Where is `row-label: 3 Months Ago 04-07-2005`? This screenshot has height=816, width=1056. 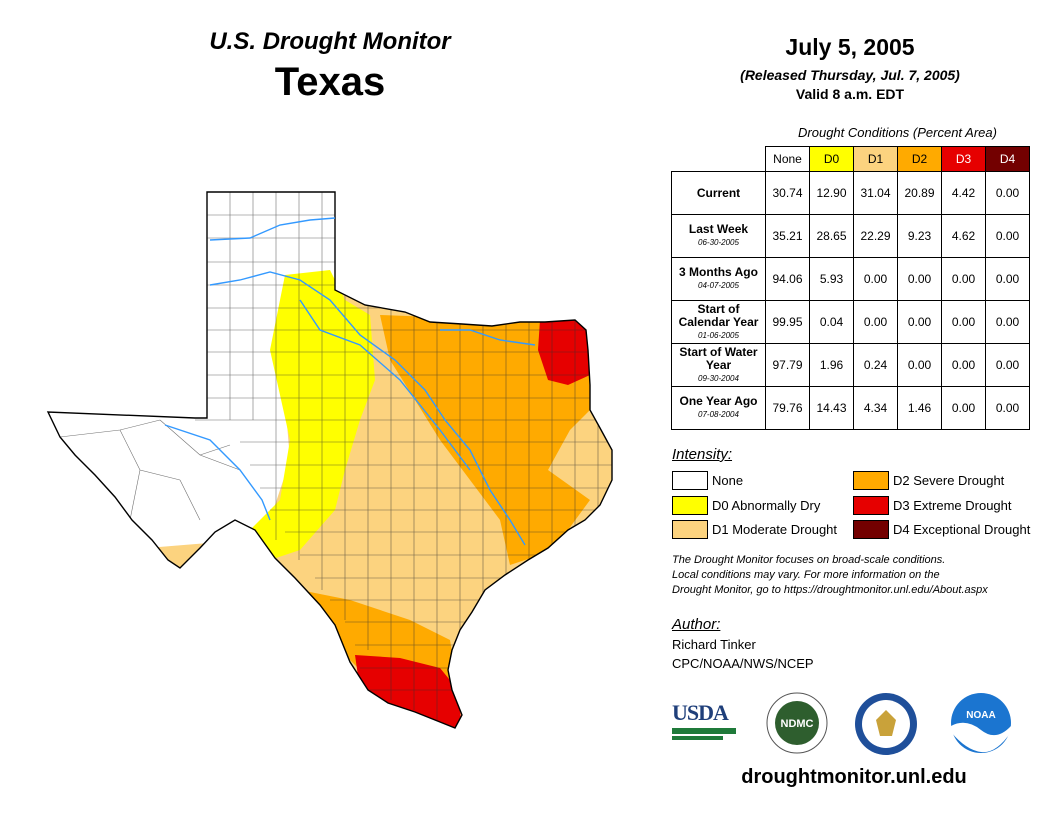
row-label: 3 Months Ago 04-07-2005 is located at coordinates (718, 279).